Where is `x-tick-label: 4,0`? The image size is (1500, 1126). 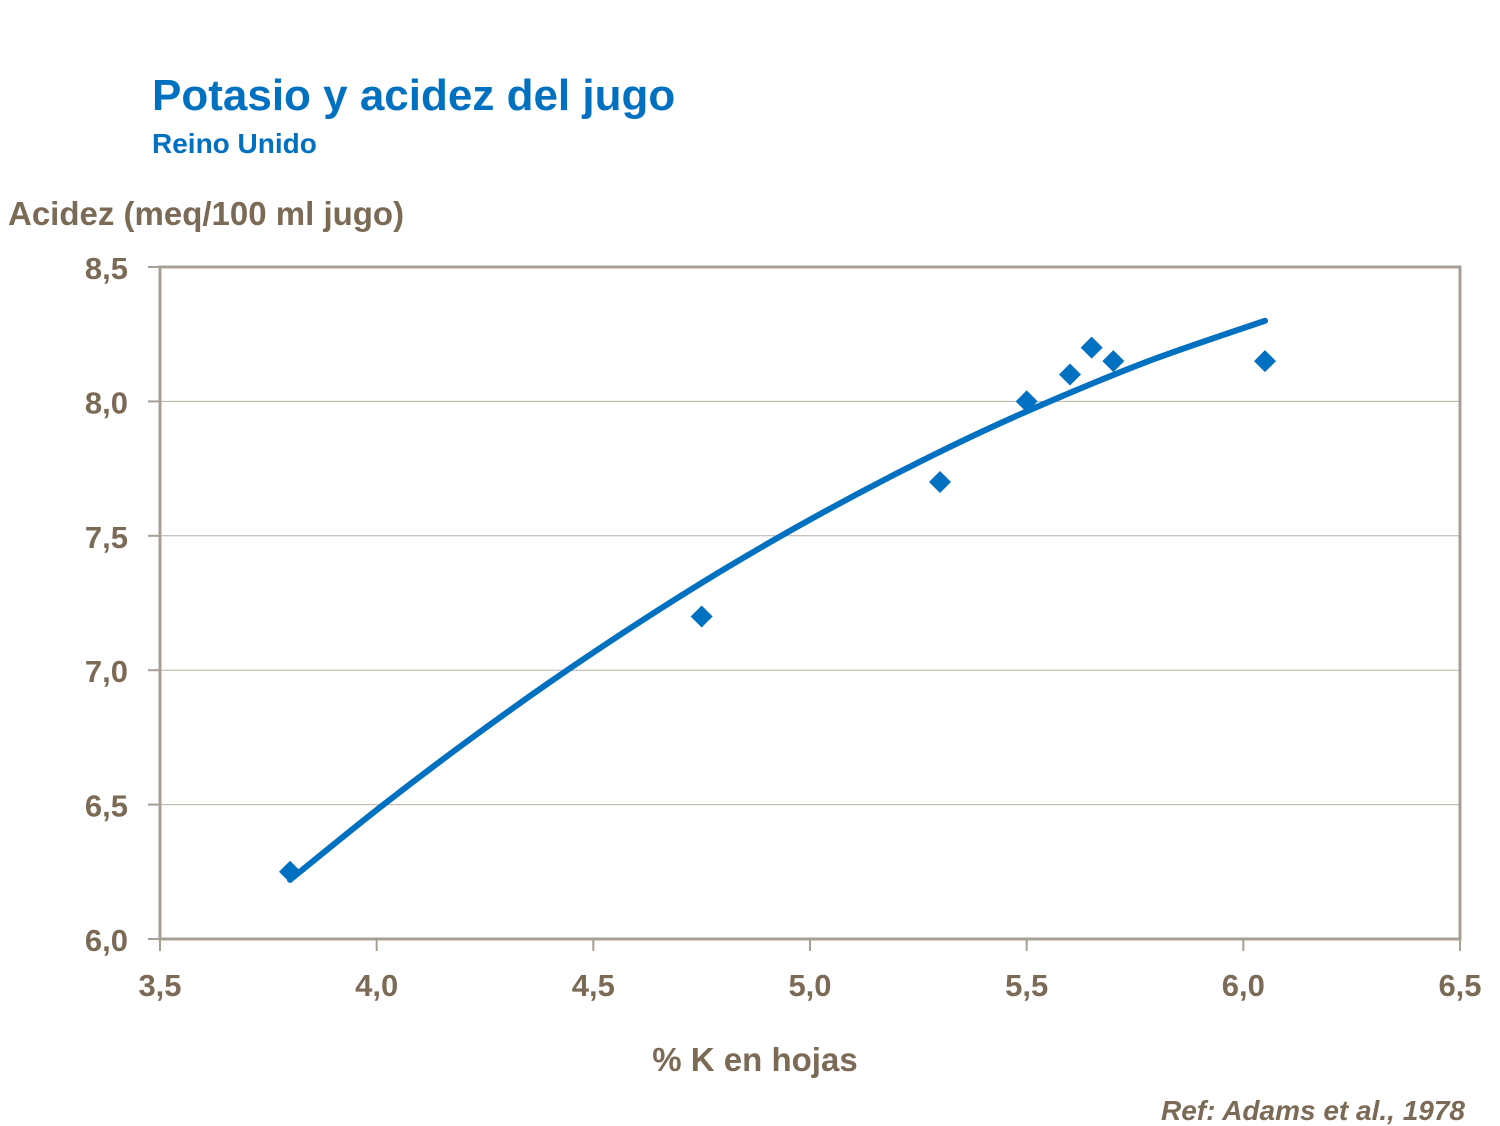 x-tick-label: 4,0 is located at coordinates (376, 985).